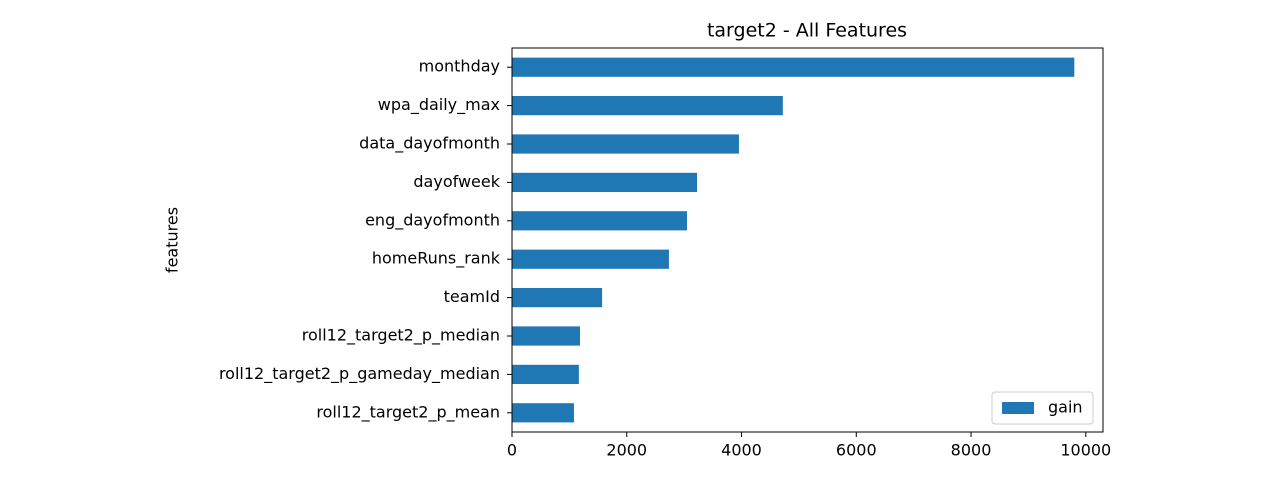 This screenshot has height=481, width=1275. What do you see at coordinates (456, 181) in the screenshot?
I see `y-tick-label: dayofweek` at bounding box center [456, 181].